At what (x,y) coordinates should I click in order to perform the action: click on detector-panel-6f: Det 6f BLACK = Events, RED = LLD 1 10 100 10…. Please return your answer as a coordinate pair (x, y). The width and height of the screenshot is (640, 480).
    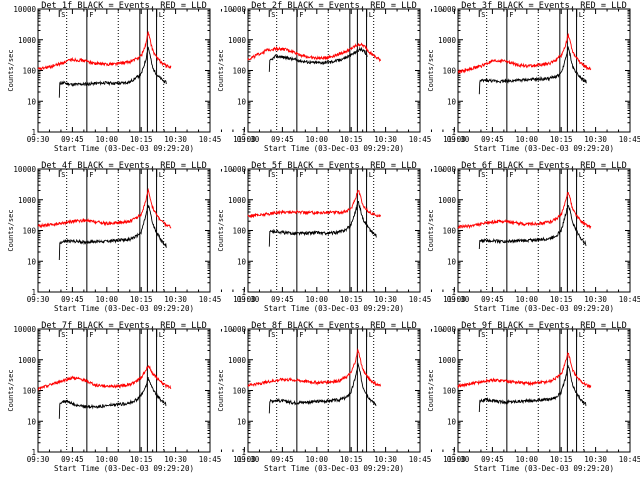
    Looking at the image, I should click on (533, 237).